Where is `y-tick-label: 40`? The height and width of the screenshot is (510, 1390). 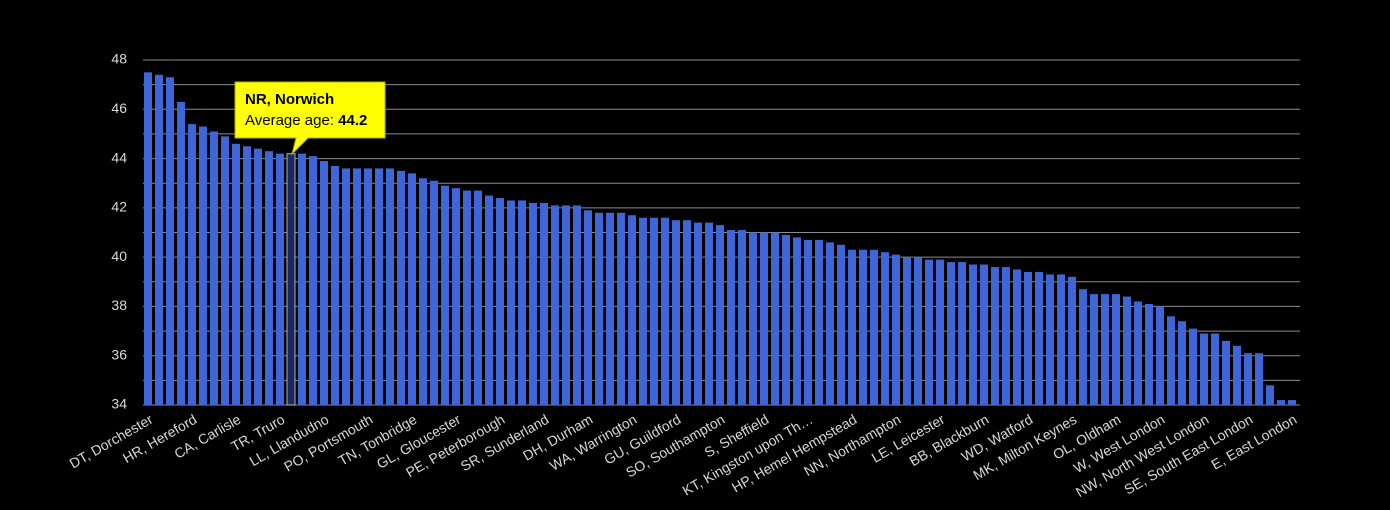
y-tick-label: 40 is located at coordinates (119, 256).